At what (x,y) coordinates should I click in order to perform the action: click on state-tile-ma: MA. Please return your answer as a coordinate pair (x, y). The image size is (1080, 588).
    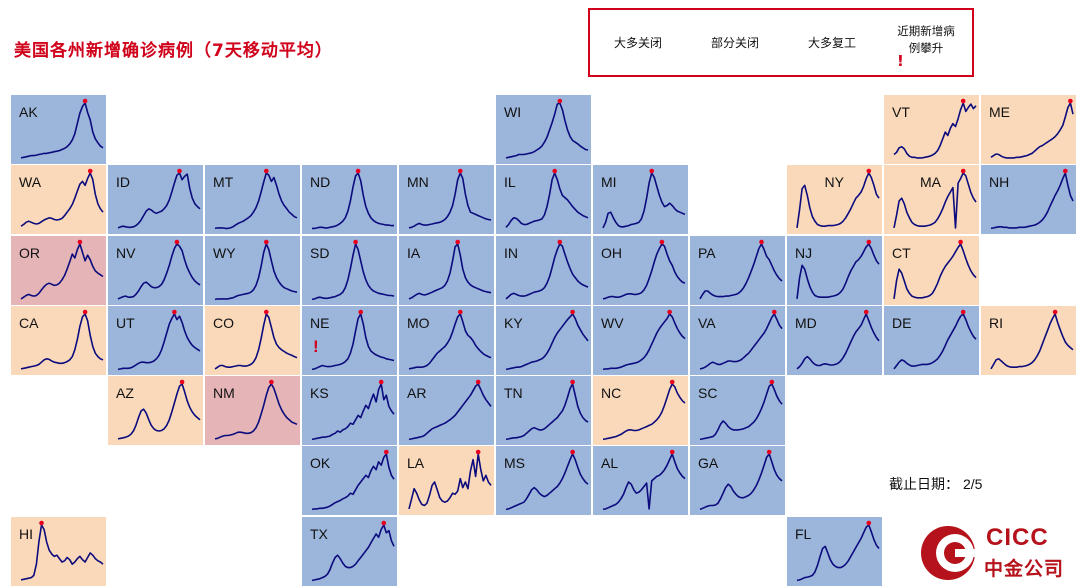
    Looking at the image, I should click on (931, 199).